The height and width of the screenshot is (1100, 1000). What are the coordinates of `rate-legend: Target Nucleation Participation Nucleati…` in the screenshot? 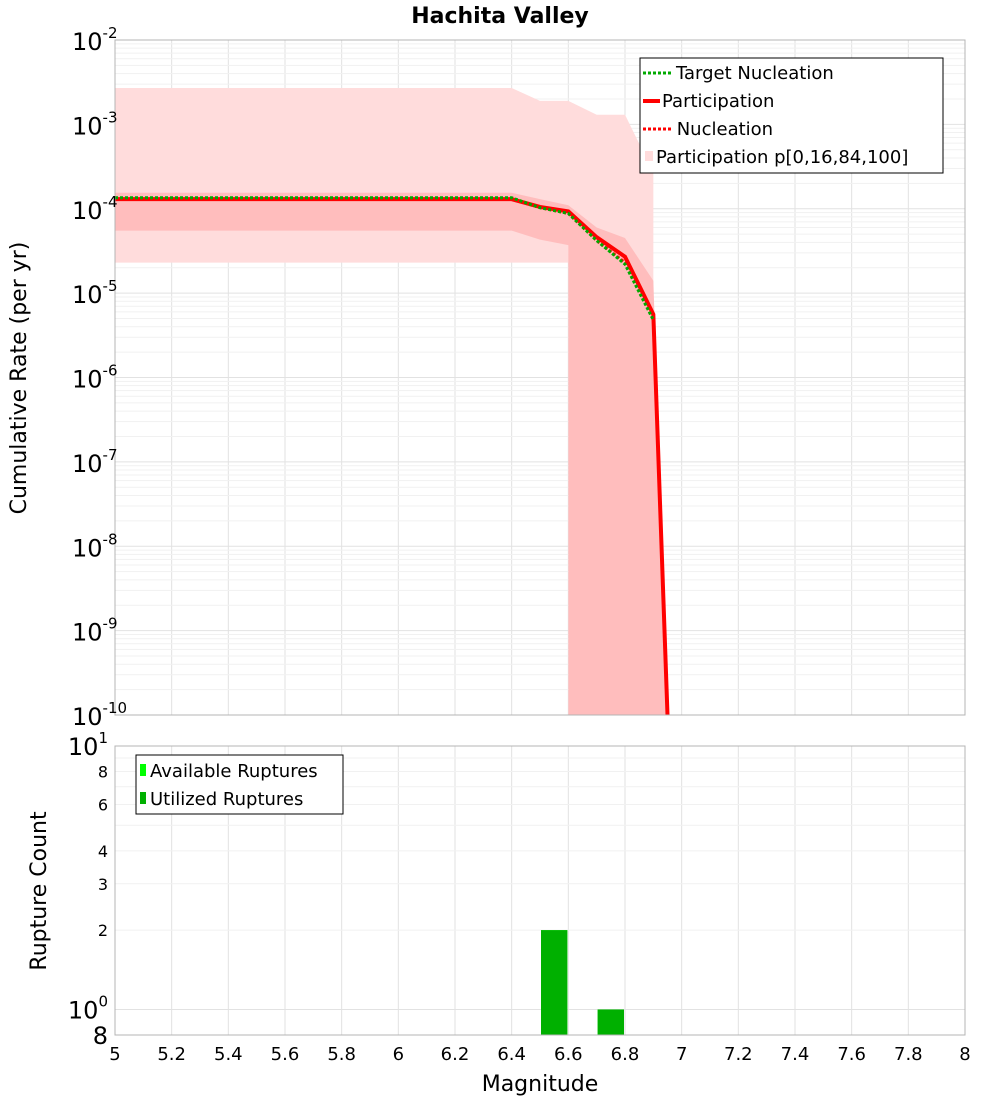 It's located at (791, 115).